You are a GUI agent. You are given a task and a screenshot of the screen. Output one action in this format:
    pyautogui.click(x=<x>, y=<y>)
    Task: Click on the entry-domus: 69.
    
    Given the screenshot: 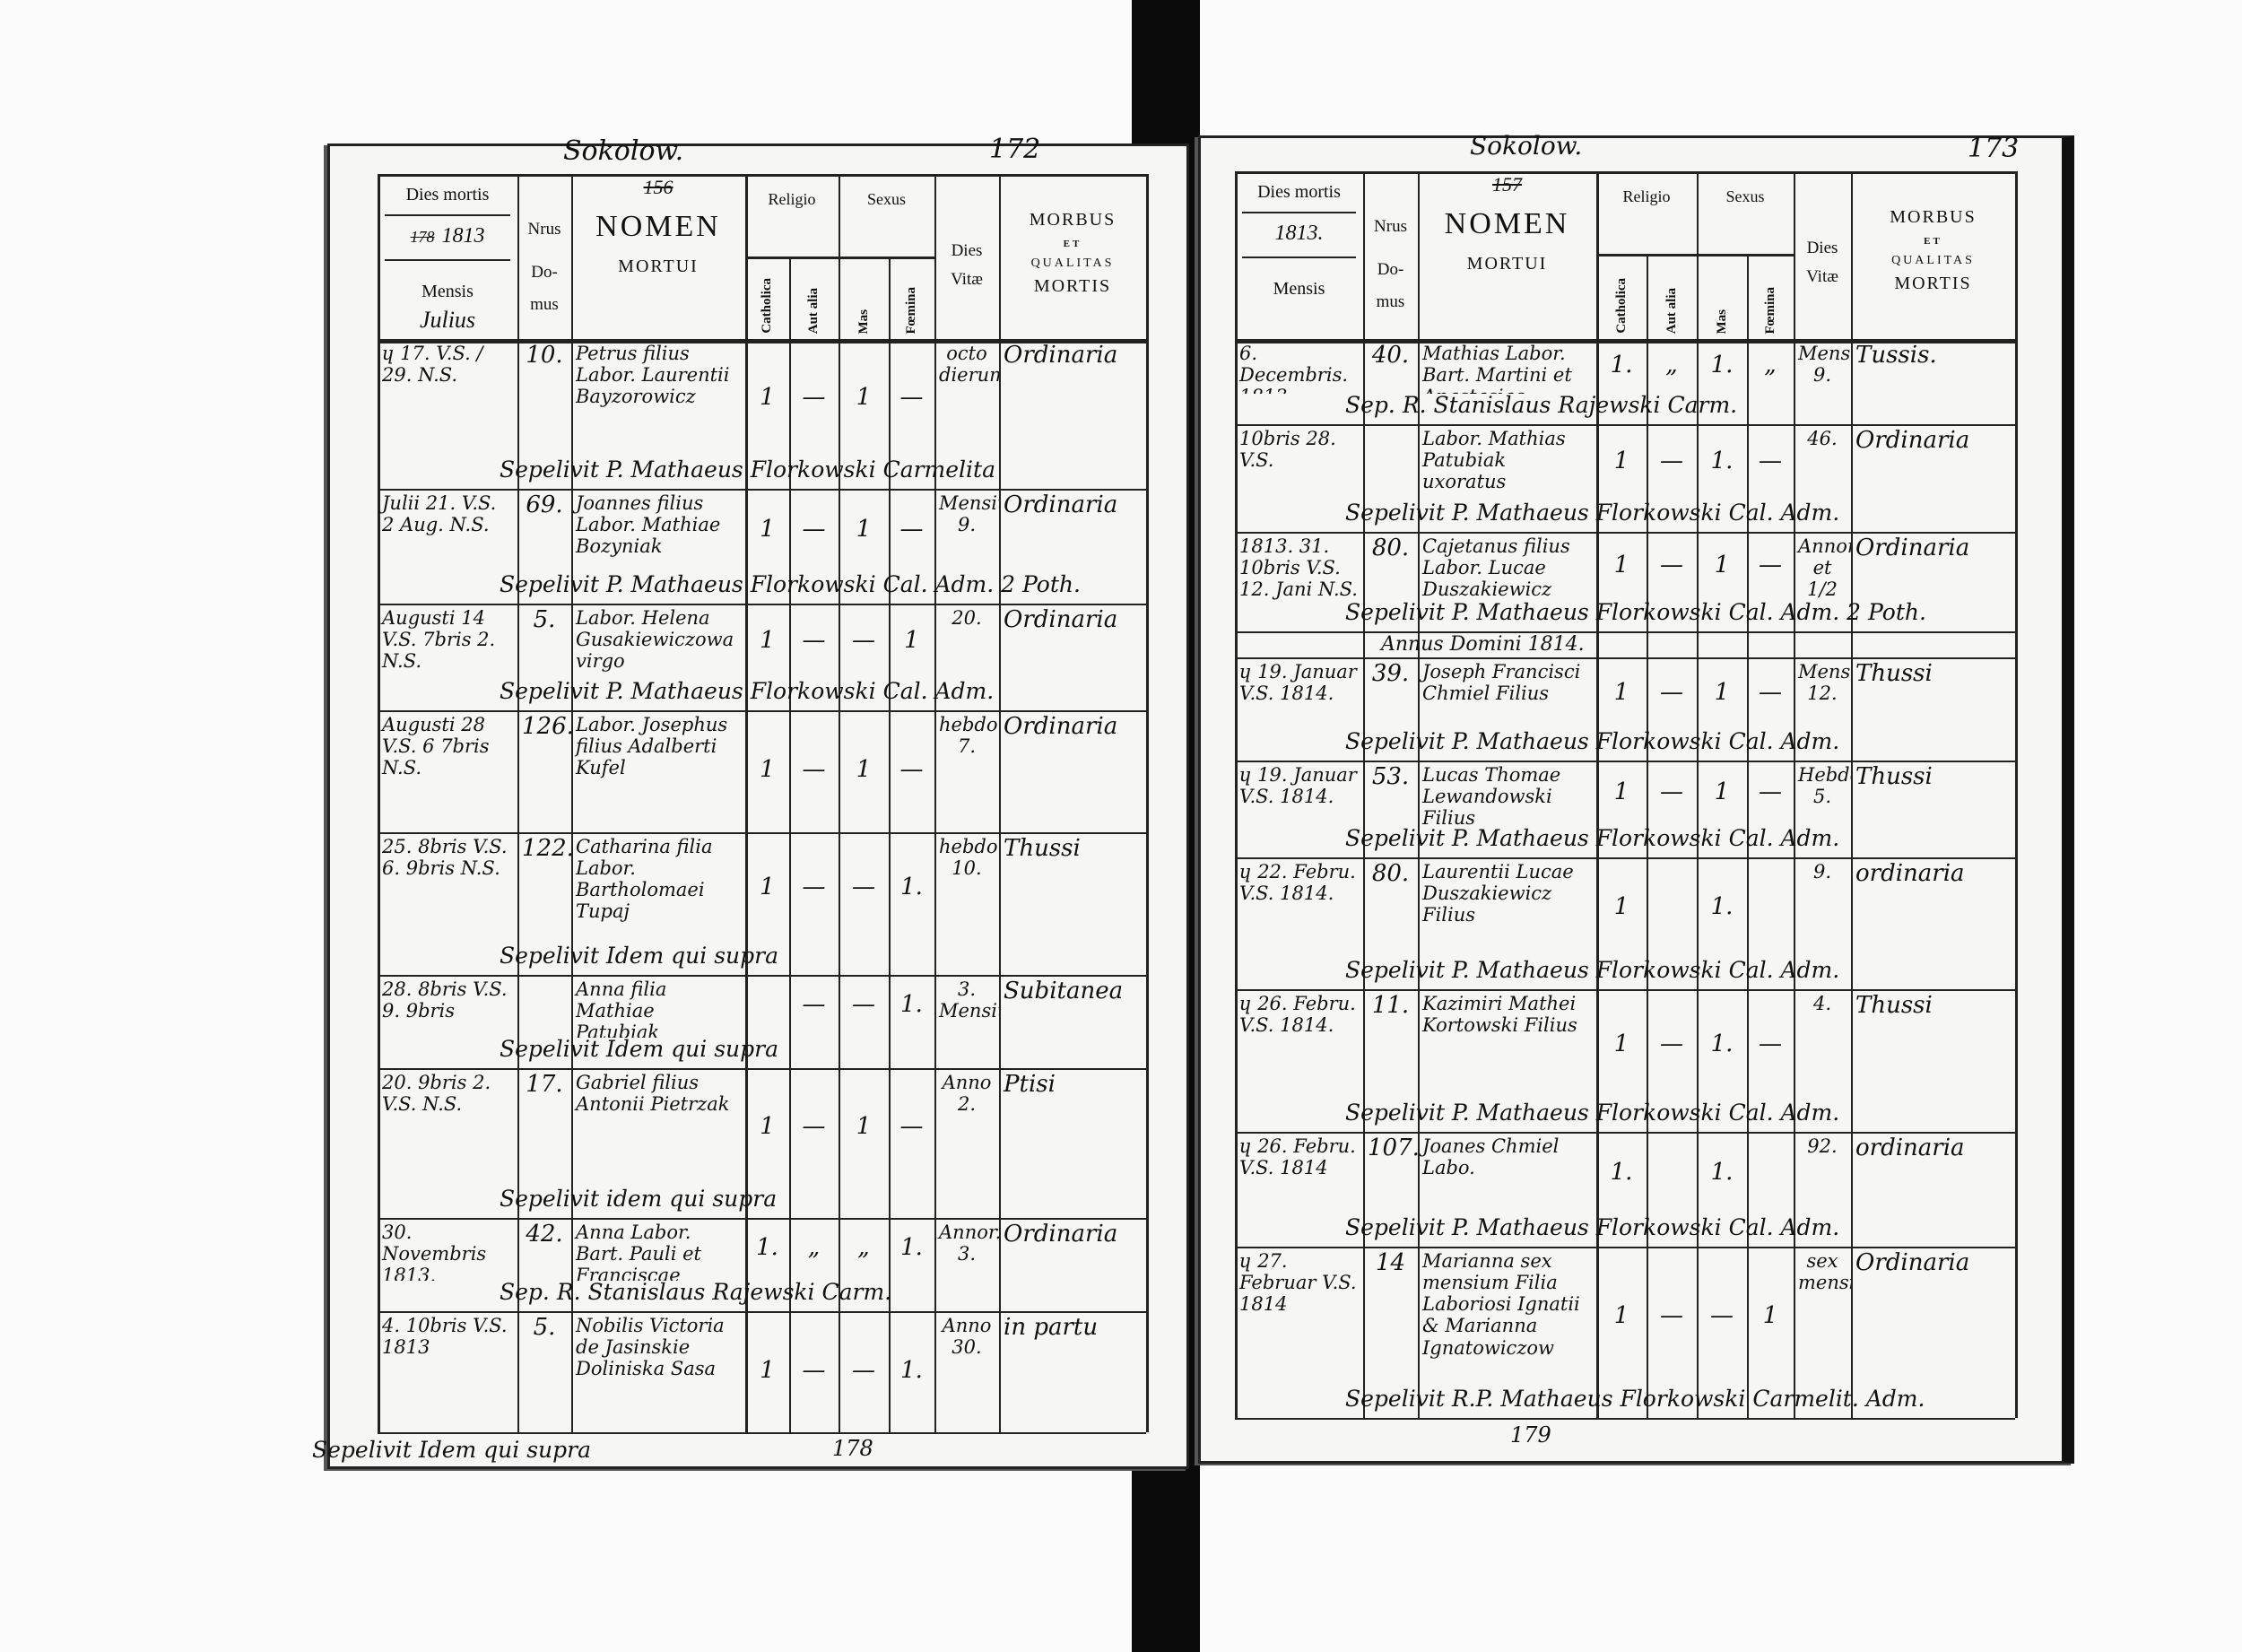 What is the action you would take?
    pyautogui.click(x=544, y=504)
    